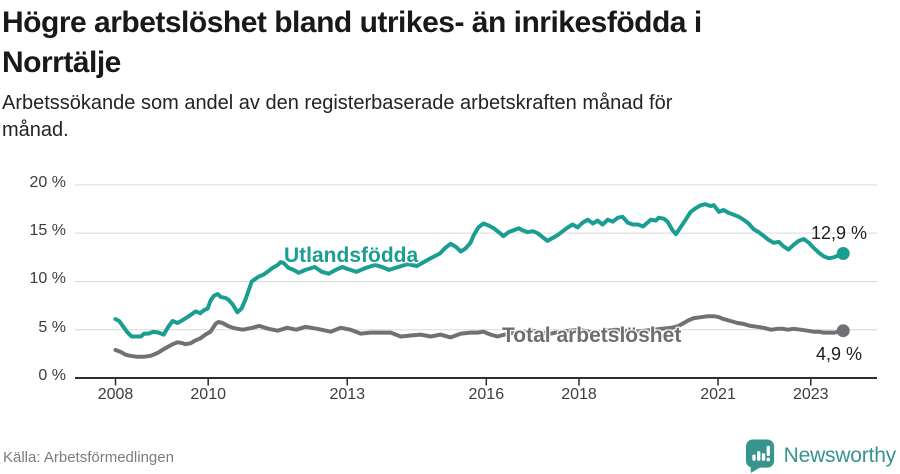 The height and width of the screenshot is (474, 900). What do you see at coordinates (47, 231) in the screenshot?
I see `y-axis-label: 15 %` at bounding box center [47, 231].